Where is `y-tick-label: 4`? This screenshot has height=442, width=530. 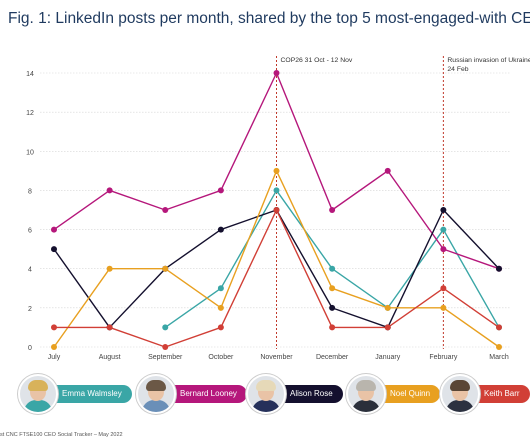 y-tick-label: 4 is located at coordinates (30, 270).